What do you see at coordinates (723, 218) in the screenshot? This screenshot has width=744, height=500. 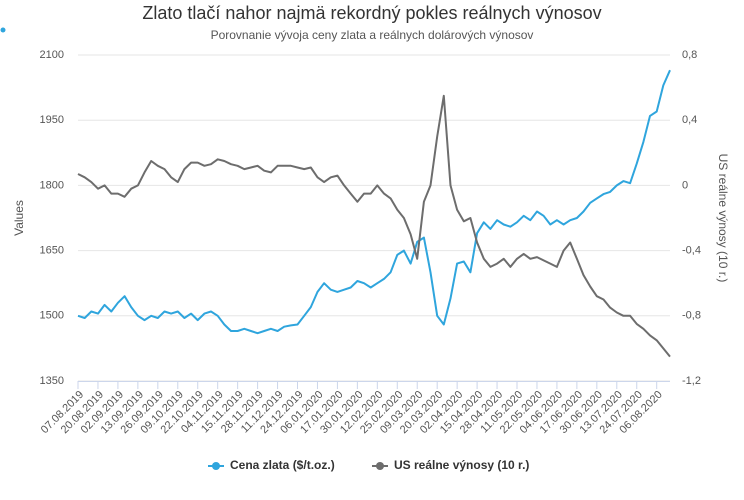 I see `y2-axis-title: US reálne výnosy (10 r.)` at bounding box center [723, 218].